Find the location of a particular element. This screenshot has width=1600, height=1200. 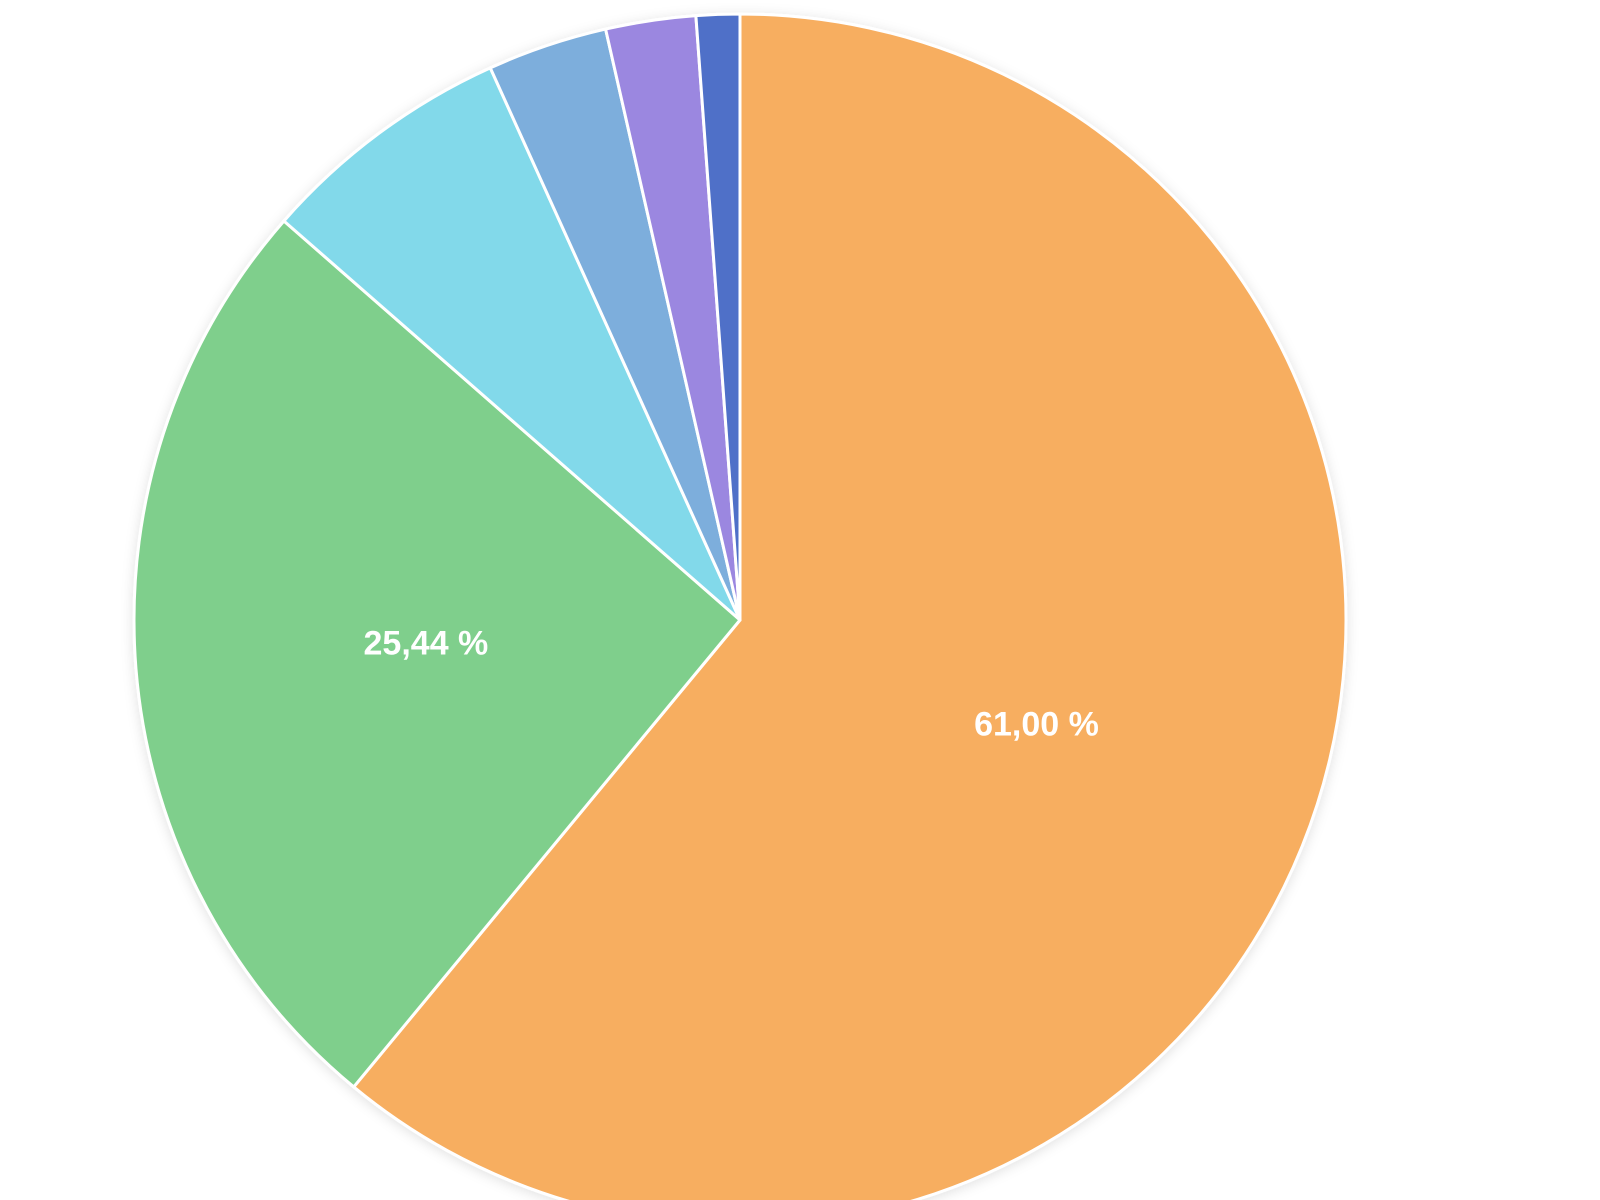

data-label: 25,44 % is located at coordinates (426, 643).